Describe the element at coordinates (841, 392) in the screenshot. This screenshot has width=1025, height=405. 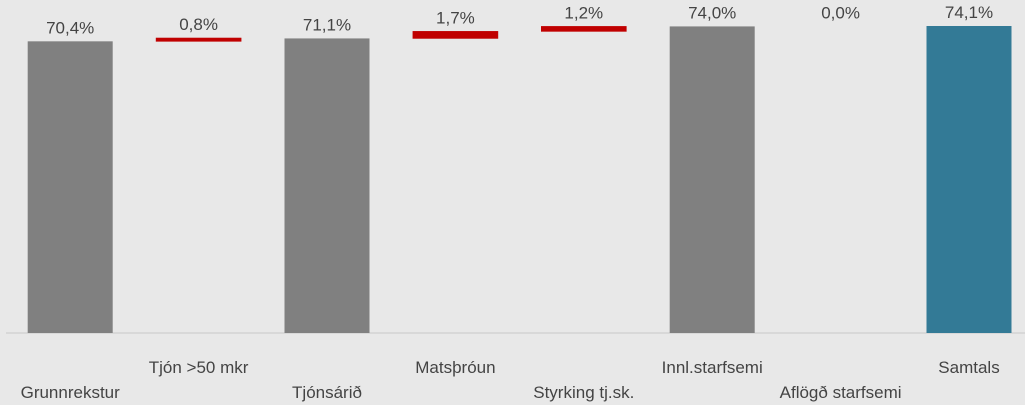
I see `category-label: Aflögð starfsemi` at that location.